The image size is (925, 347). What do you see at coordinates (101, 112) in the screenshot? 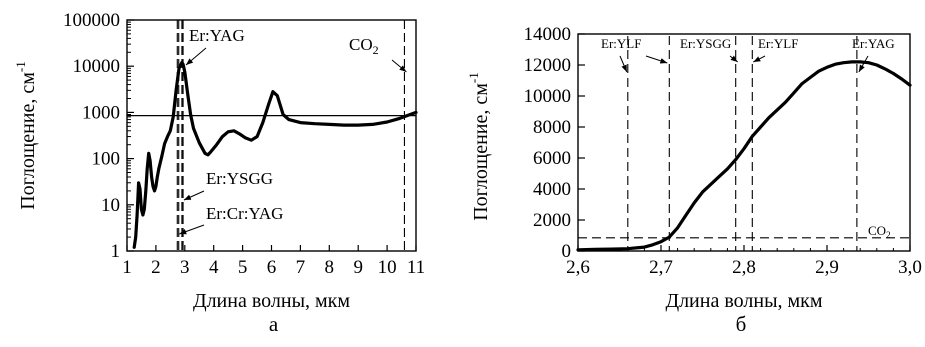
I see `panel-a-y-tick-label: 1000` at bounding box center [101, 112].